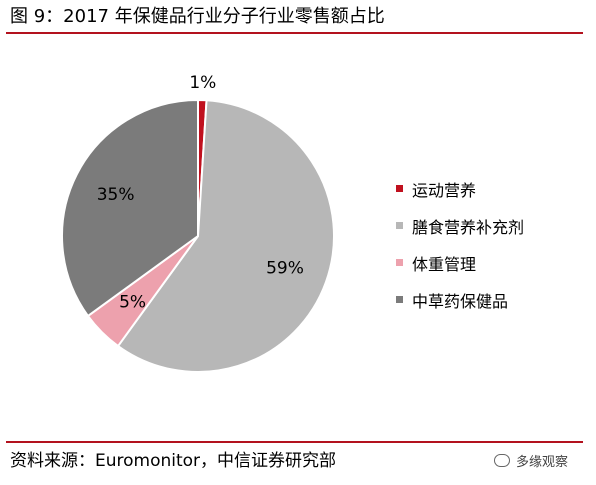  Describe the element at coordinates (173, 461) in the screenshot. I see `source-note: 资料来源：Euromonitor，中信证券研究部` at that location.